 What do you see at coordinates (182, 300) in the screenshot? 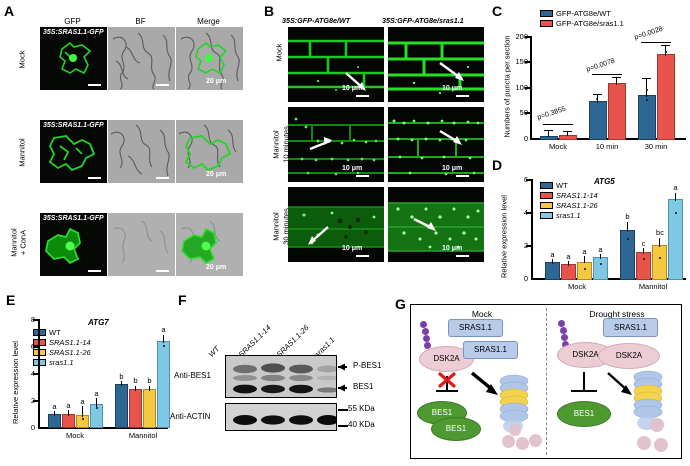
I see `panel-f-letter: F` at bounding box center [182, 300].